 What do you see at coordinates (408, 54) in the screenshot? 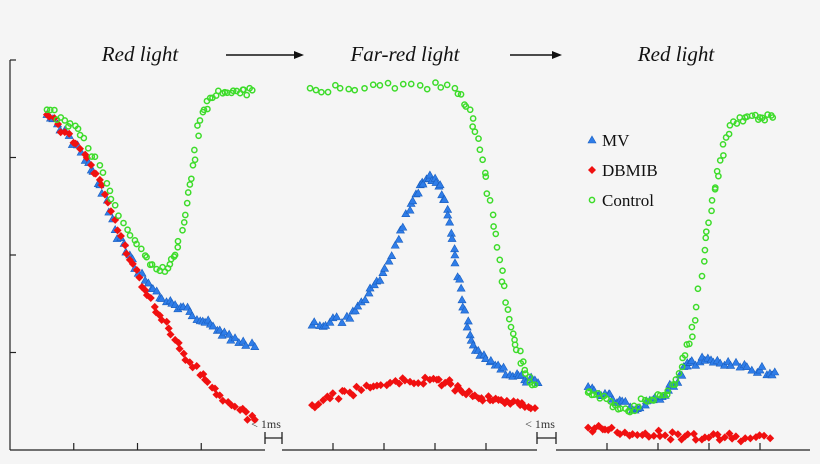
I see `phase-titles: Red light Far-red light Red light` at bounding box center [408, 54].